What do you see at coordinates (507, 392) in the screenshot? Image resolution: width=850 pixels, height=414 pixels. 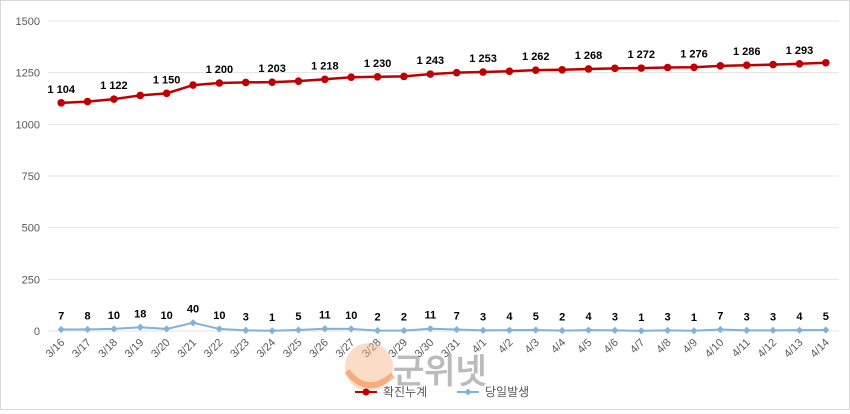 I see `legend-label: 당일발생` at bounding box center [507, 392].